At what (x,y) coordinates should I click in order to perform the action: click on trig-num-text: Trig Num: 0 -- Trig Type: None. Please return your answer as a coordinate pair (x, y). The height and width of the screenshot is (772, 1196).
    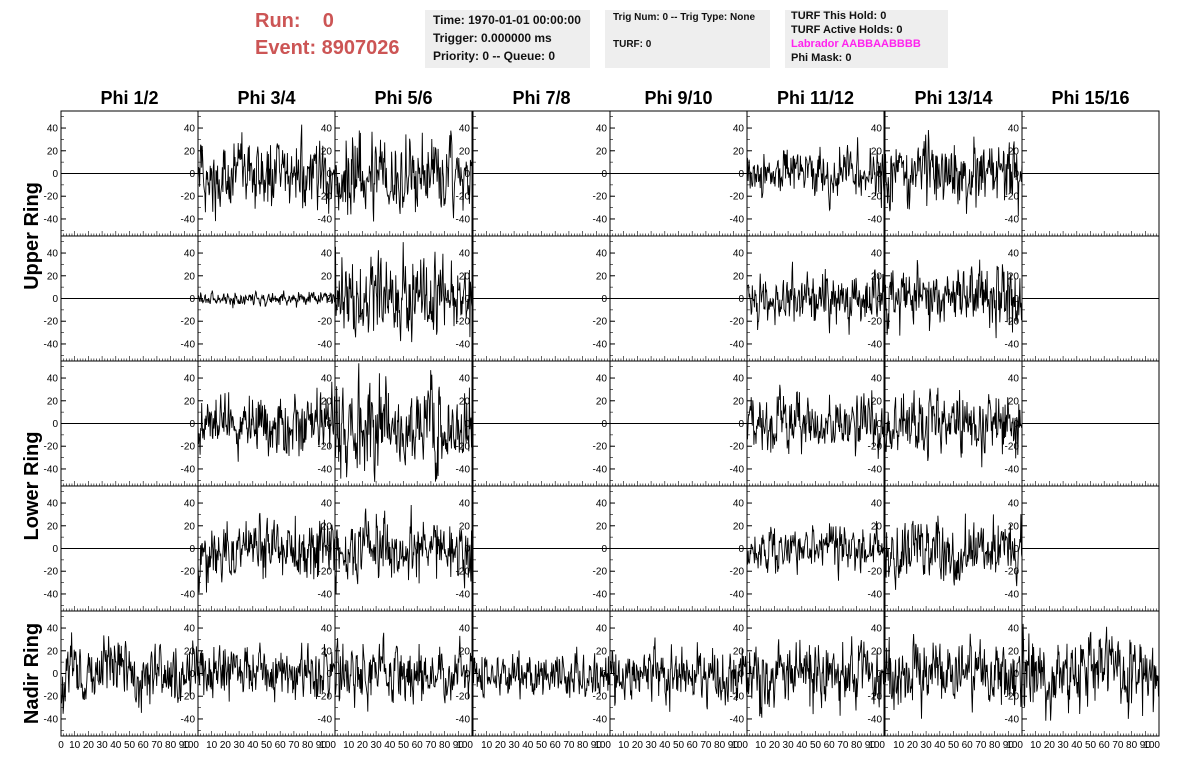
    Looking at the image, I should click on (684, 17).